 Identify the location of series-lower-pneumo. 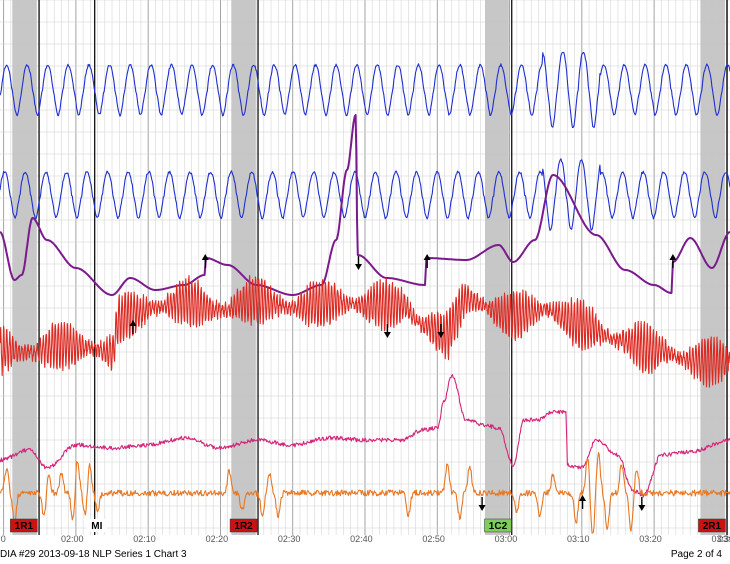
(365, 194).